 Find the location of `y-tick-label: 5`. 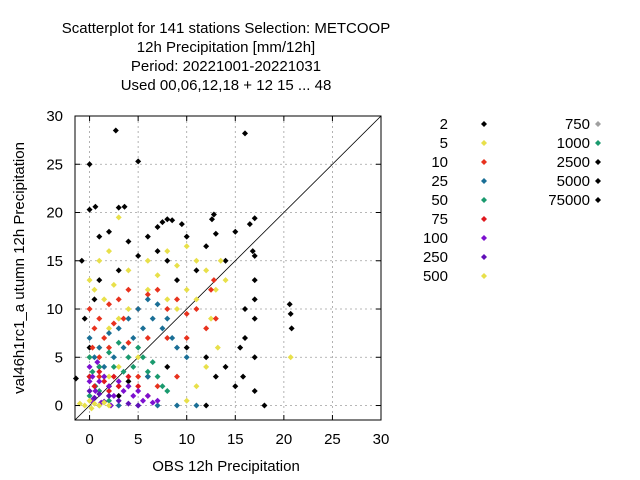

y-tick-label: 5 is located at coordinates (59, 357).